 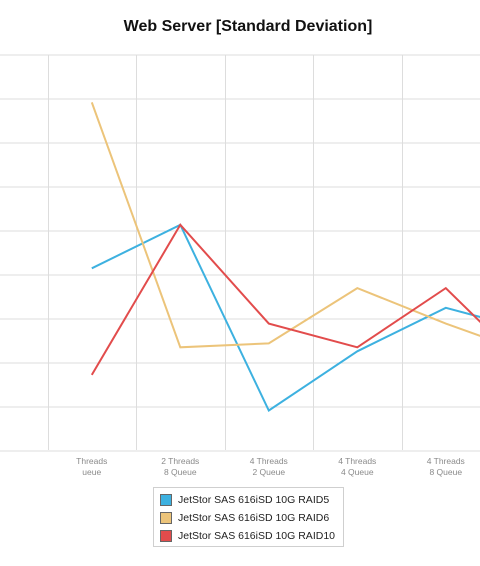 What do you see at coordinates (166, 500) in the screenshot?
I see `legend-swatch-raid5` at bounding box center [166, 500].